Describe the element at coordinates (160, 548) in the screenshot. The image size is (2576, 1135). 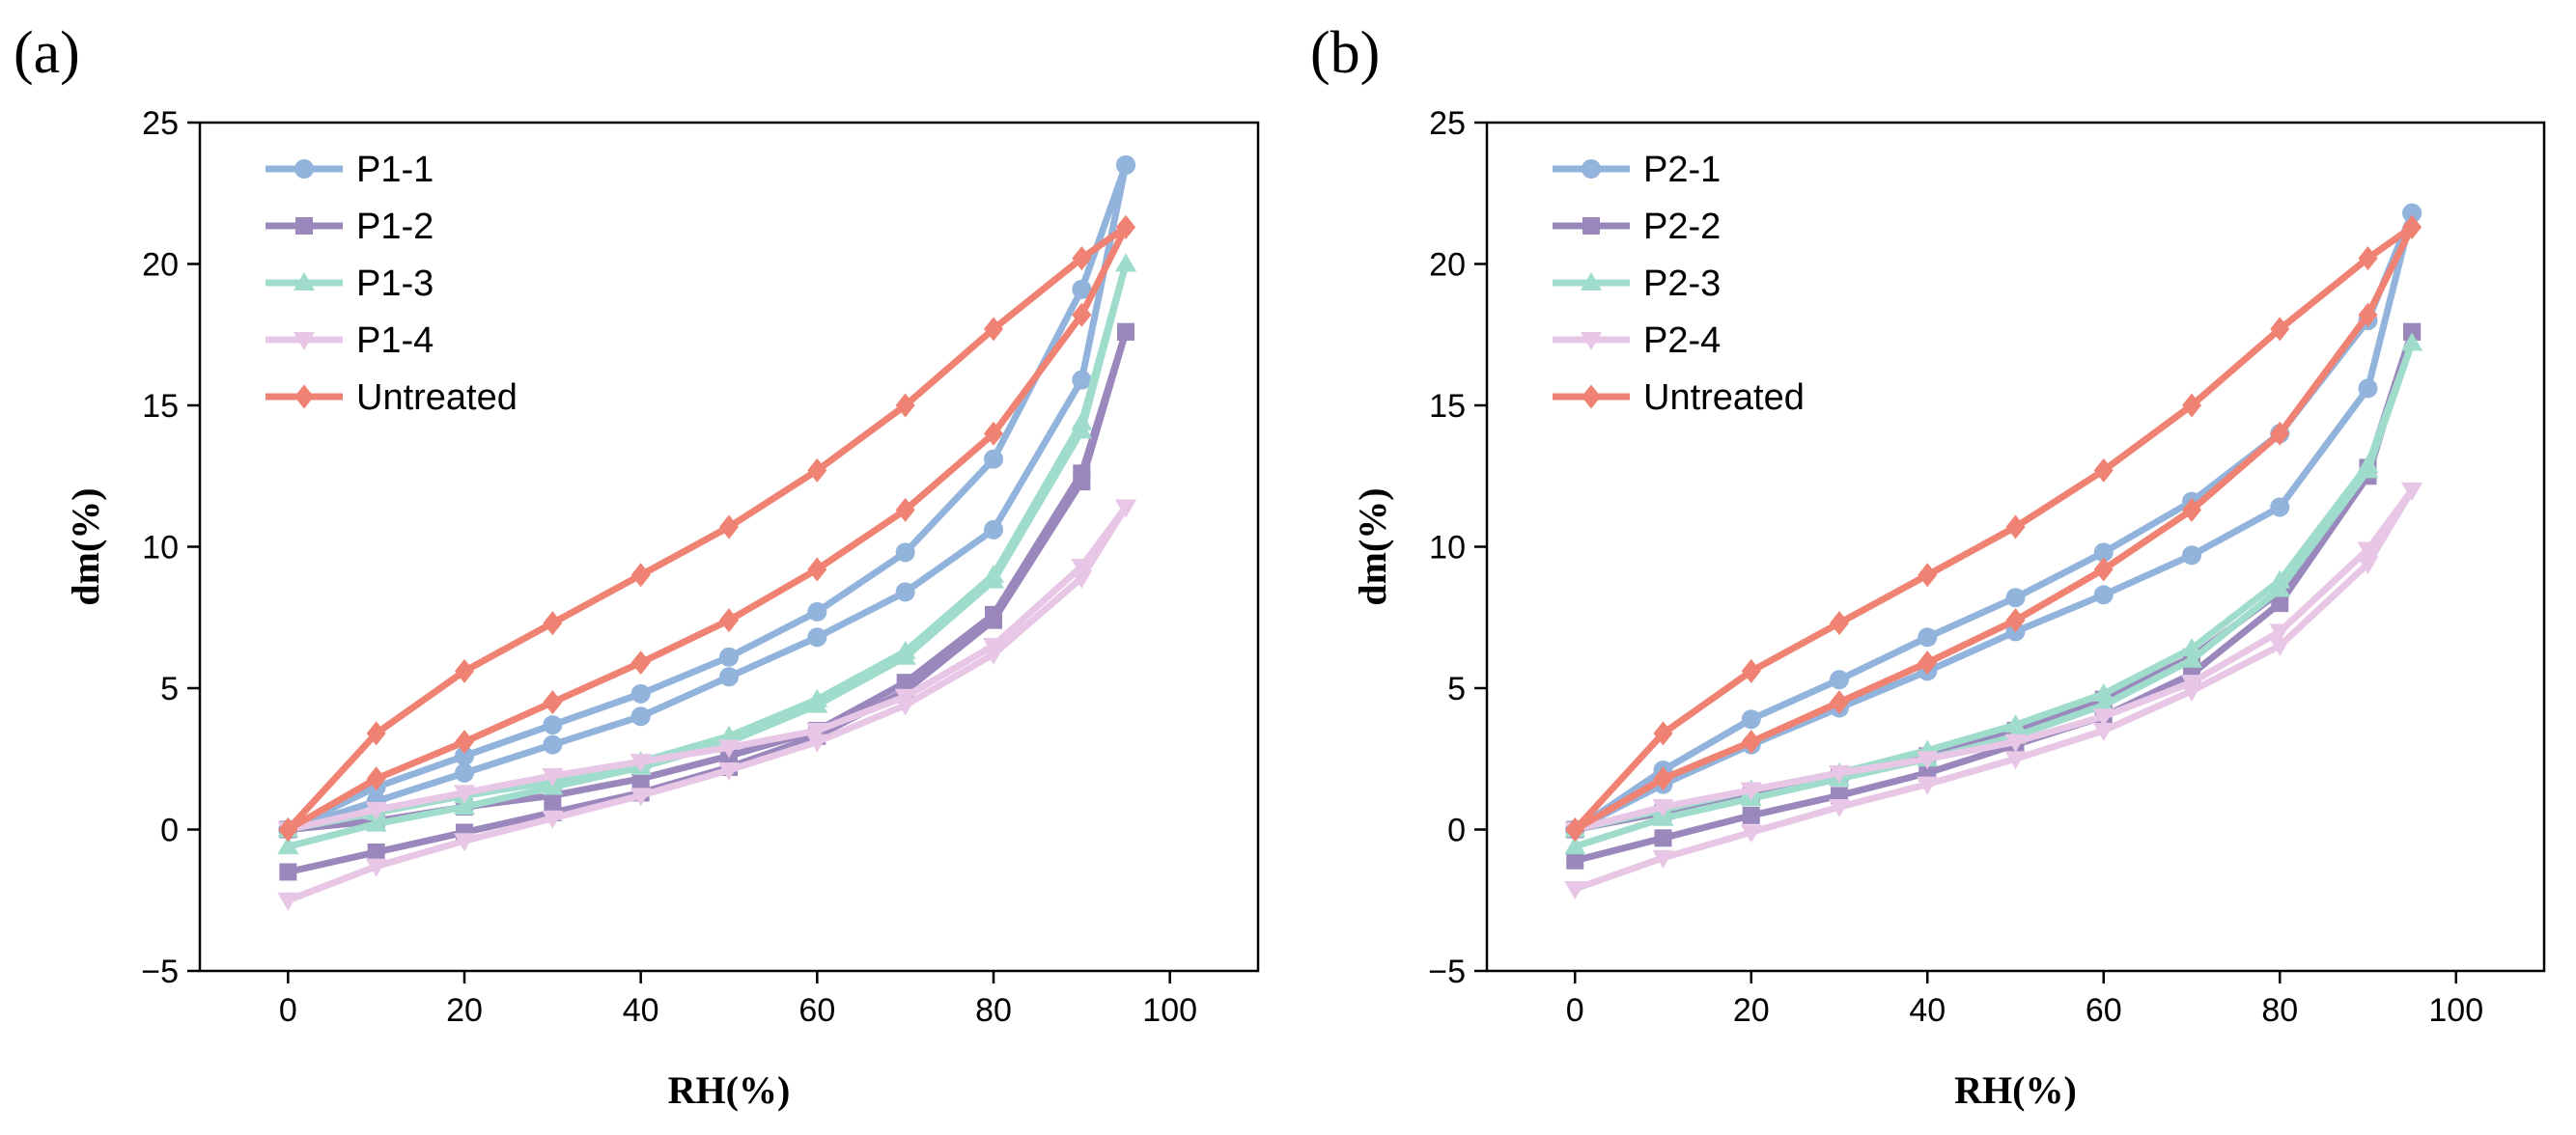
I see `y-tick-label: 10` at that location.